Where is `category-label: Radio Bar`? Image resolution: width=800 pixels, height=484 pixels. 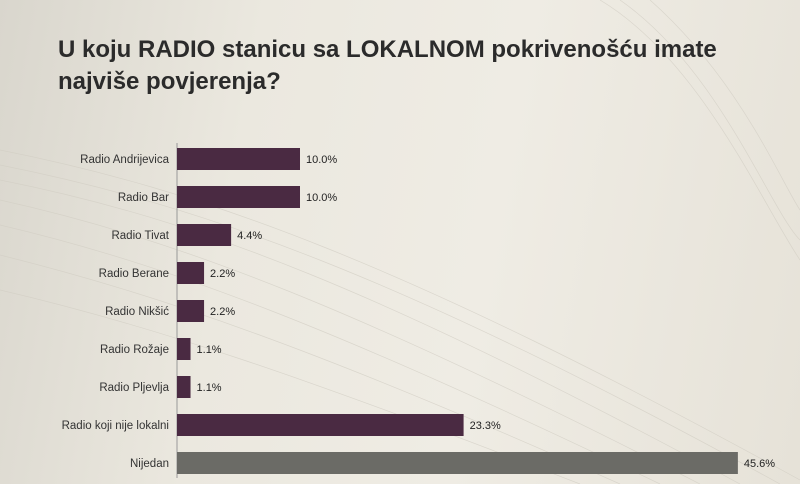
category-label: Radio Bar is located at coordinates (143, 198).